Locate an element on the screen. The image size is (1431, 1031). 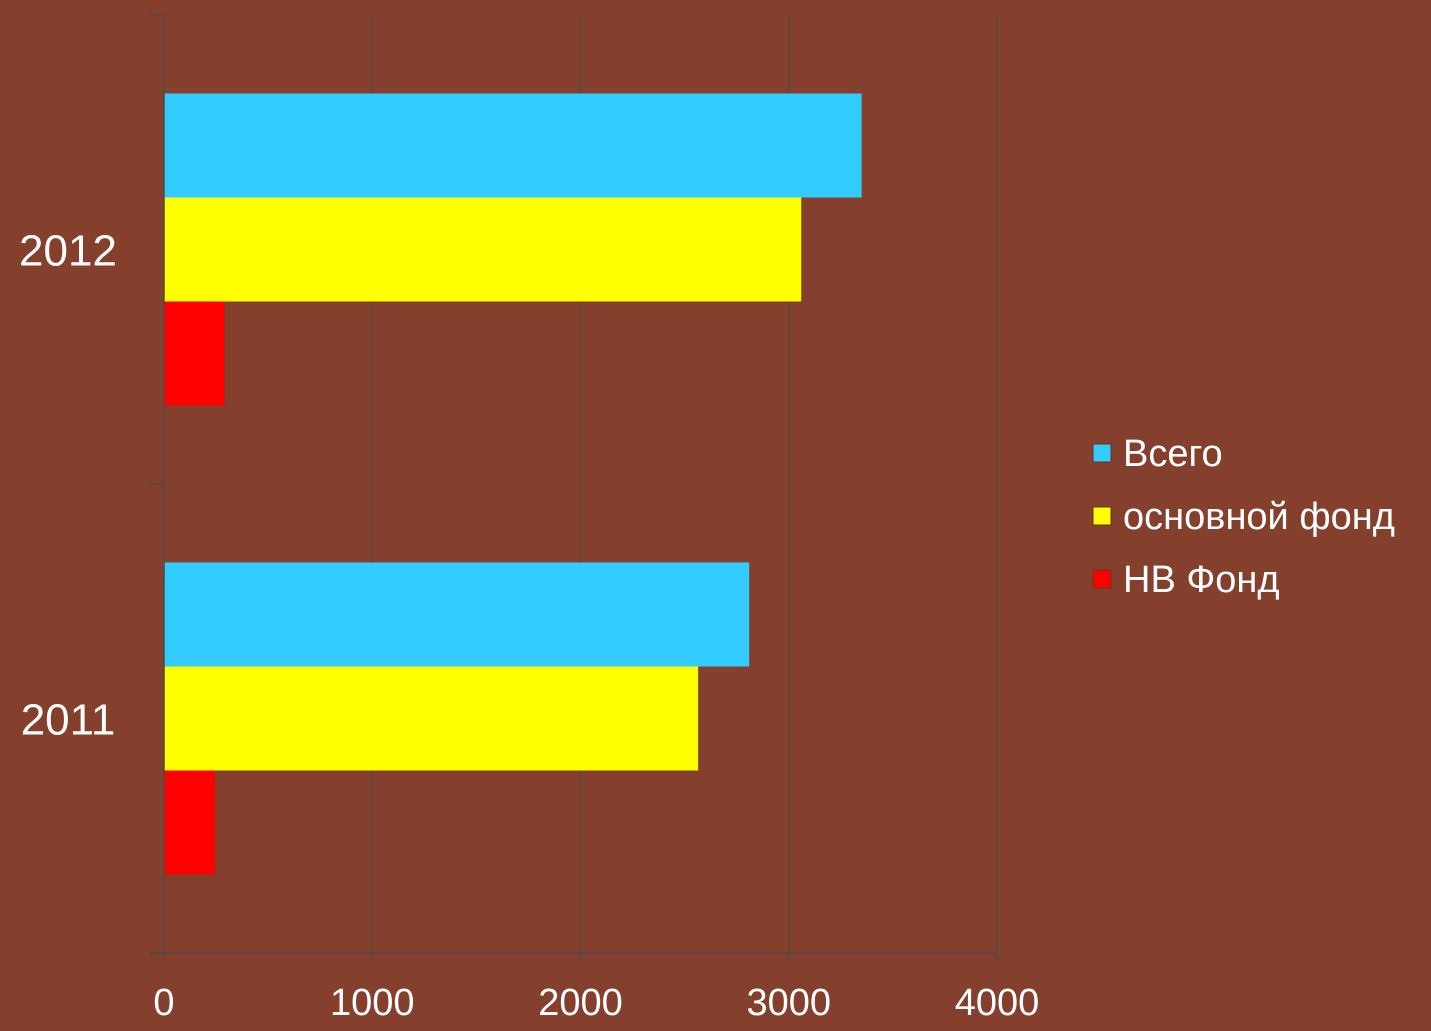
y-category-label: 2011 is located at coordinates (68, 720).